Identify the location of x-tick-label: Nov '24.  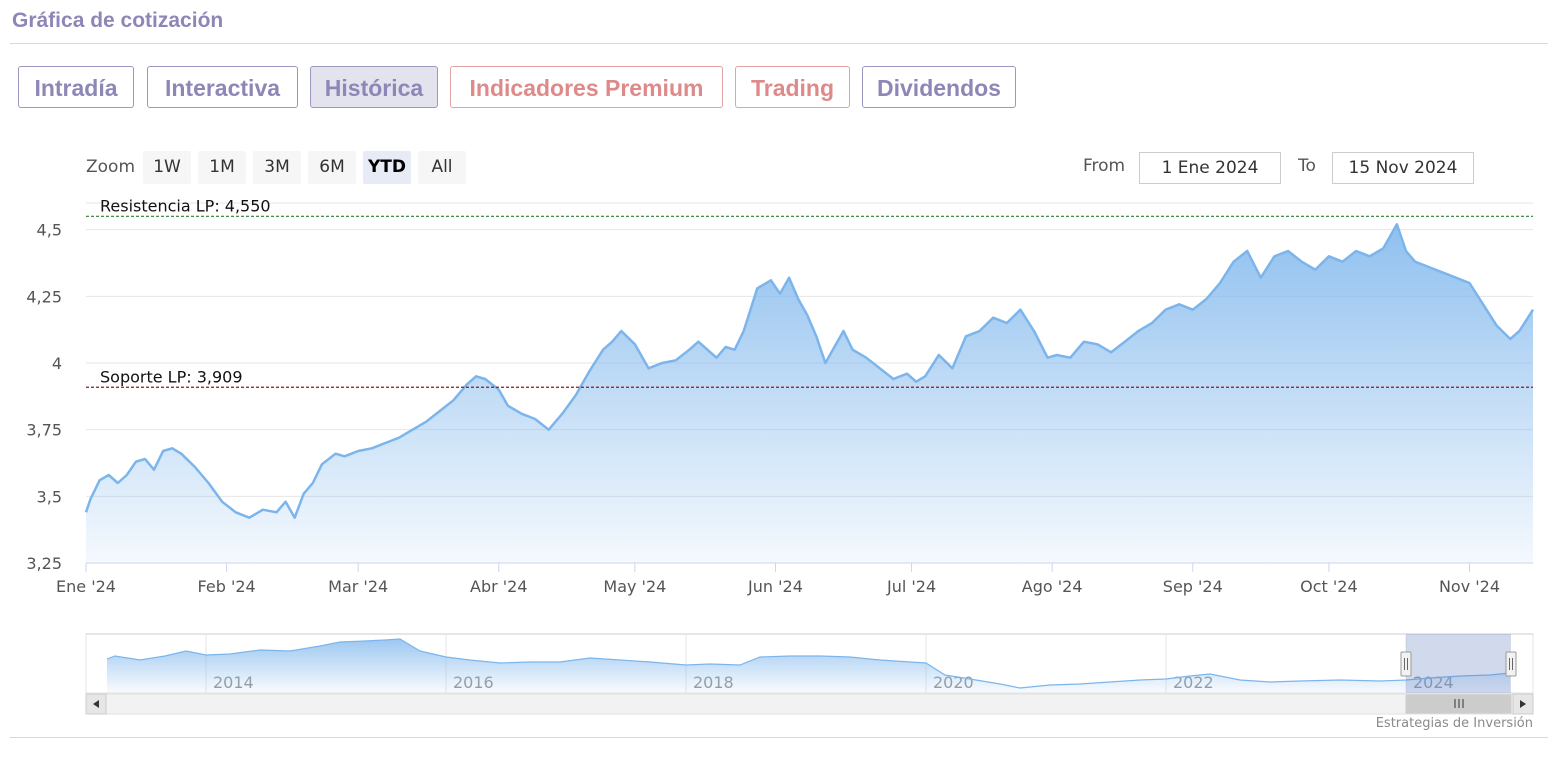
(1469, 586).